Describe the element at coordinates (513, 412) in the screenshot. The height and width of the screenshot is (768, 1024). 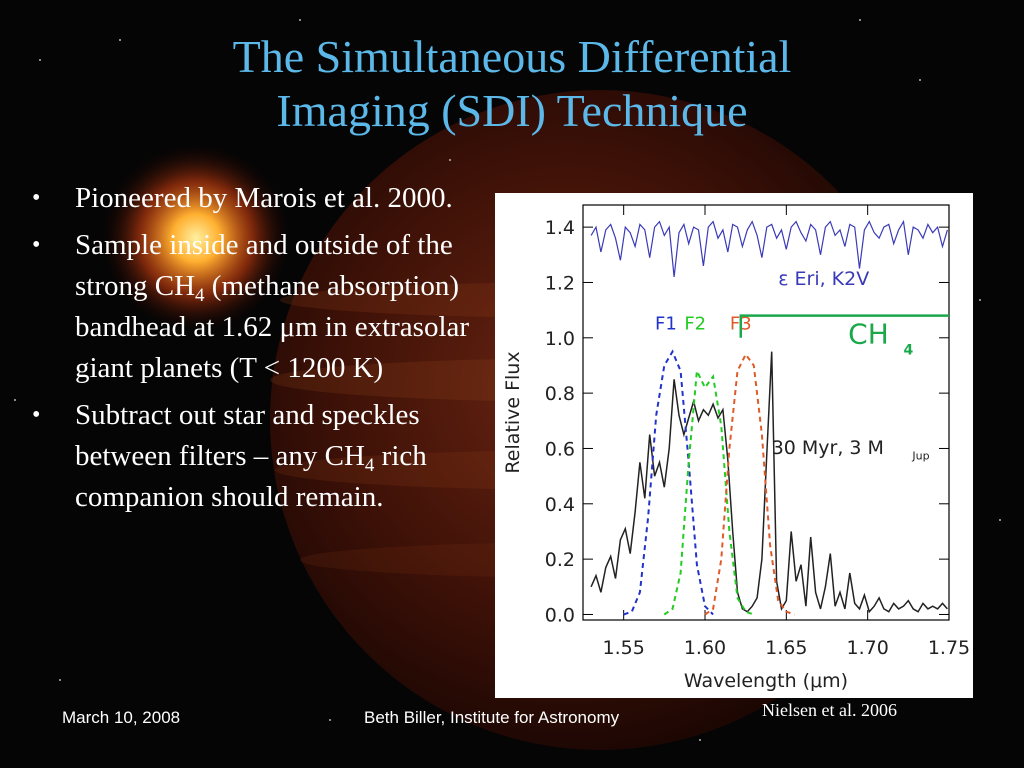
I see `y-axis-label: Relative Flux` at that location.